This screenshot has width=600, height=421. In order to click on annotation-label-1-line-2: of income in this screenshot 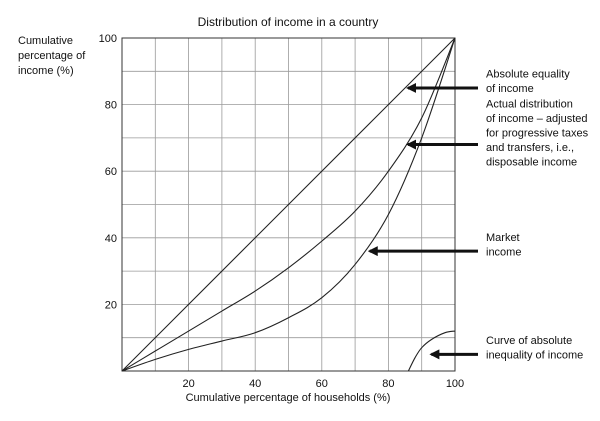, I will do `click(510, 89)`.